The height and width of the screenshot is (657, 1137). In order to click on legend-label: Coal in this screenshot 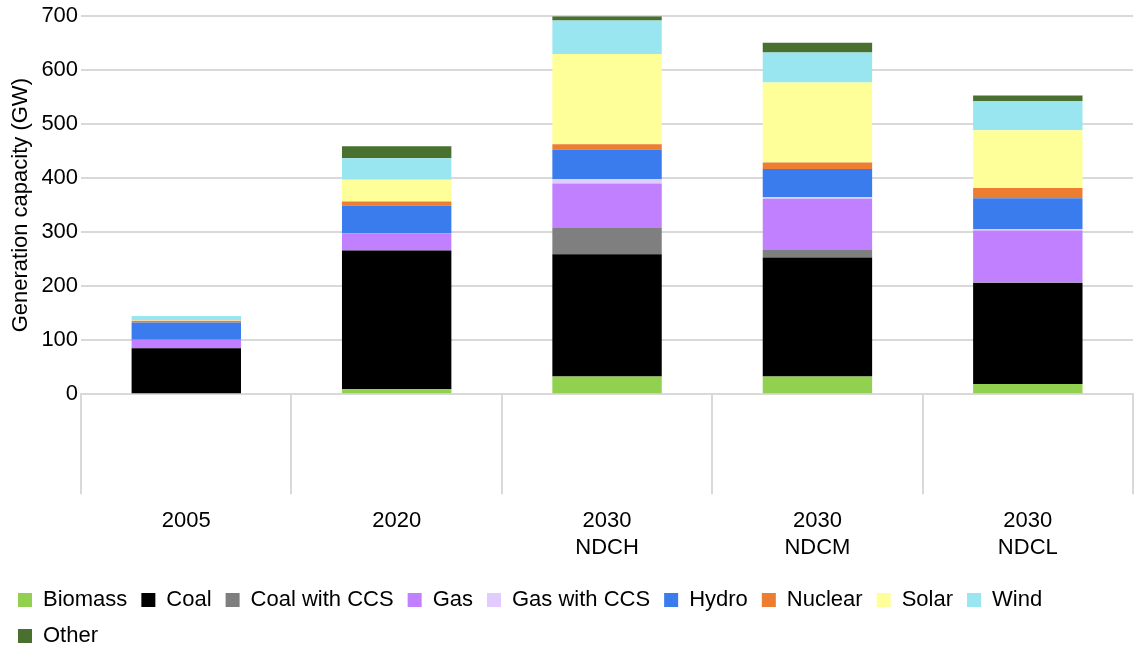, I will do `click(189, 599)`.